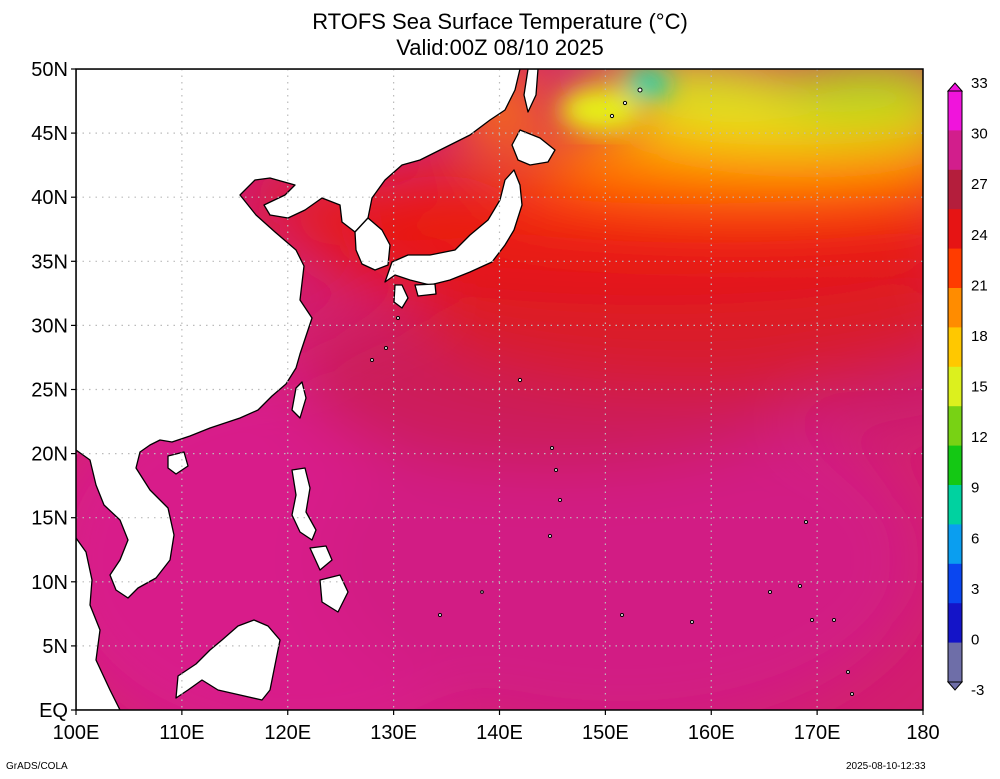  Describe the element at coordinates (49, 455) in the screenshot. I see `latitude-tick-label: 20N` at that location.